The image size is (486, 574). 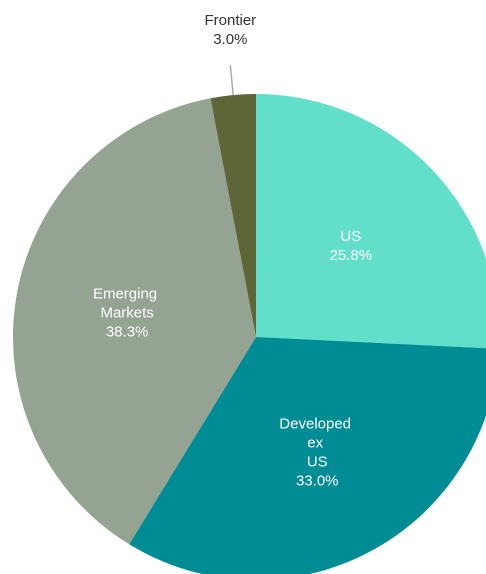 What do you see at coordinates (233, 215) in the screenshot?
I see `pie-slice` at bounding box center [233, 215].